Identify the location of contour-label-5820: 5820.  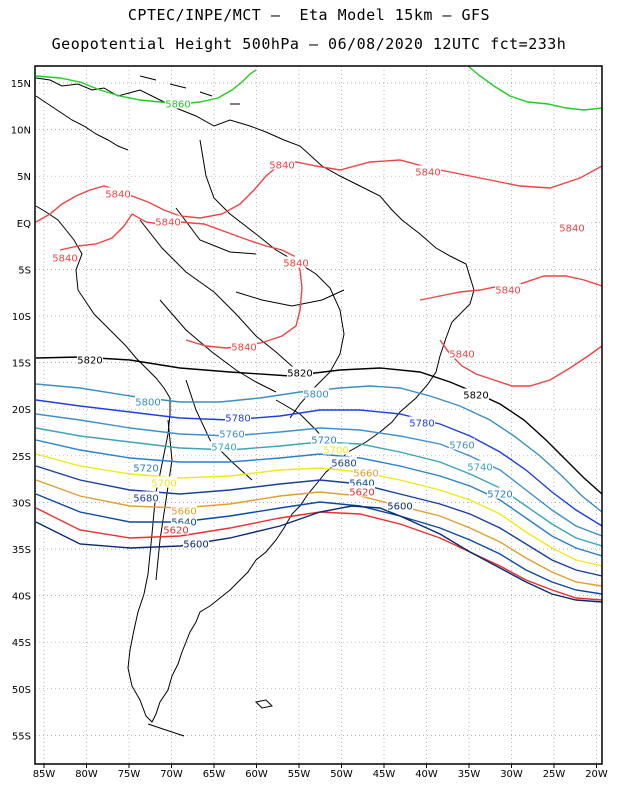
(299, 374).